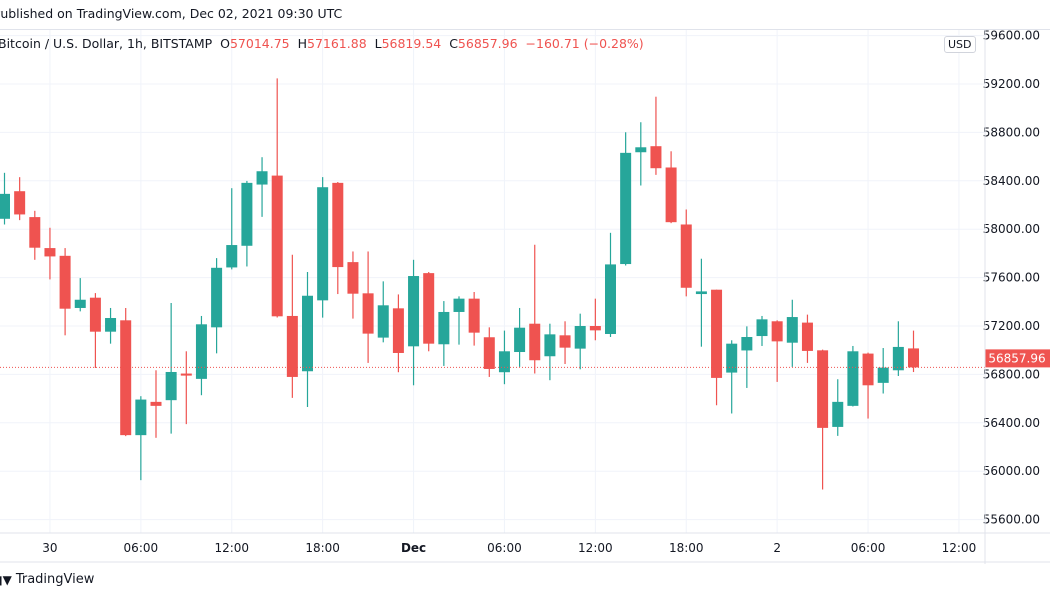 This screenshot has width=1050, height=600. I want to click on time-tick-label: 18:00, so click(686, 548).